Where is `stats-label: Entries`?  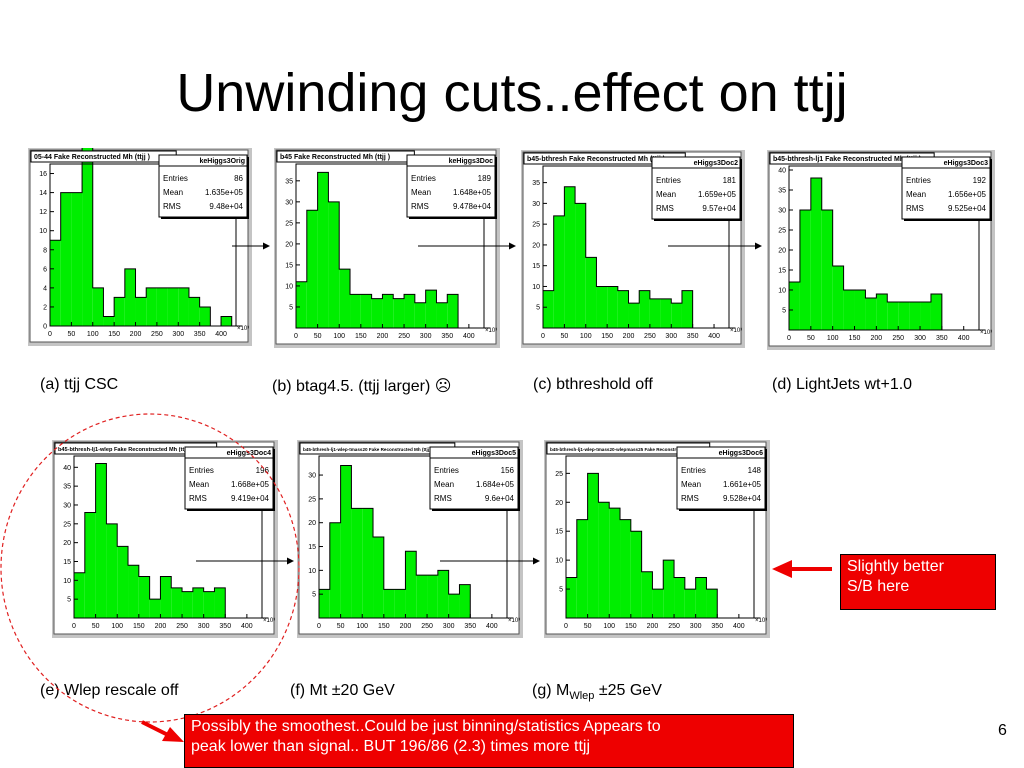 stats-label: Entries is located at coordinates (668, 180).